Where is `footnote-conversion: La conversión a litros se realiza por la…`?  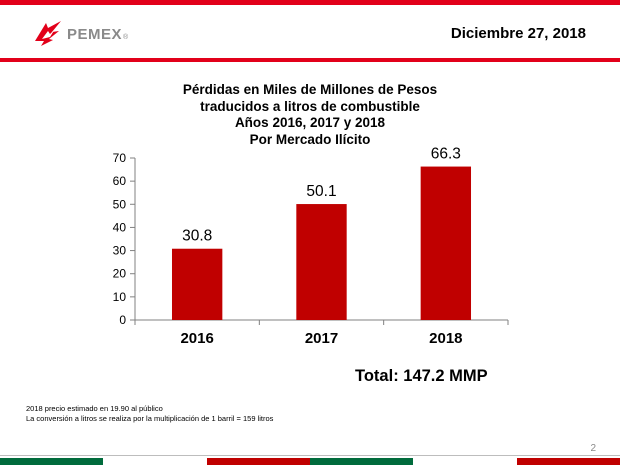 footnote-conversion: La conversión a litros se realiza por la… is located at coordinates (150, 418).